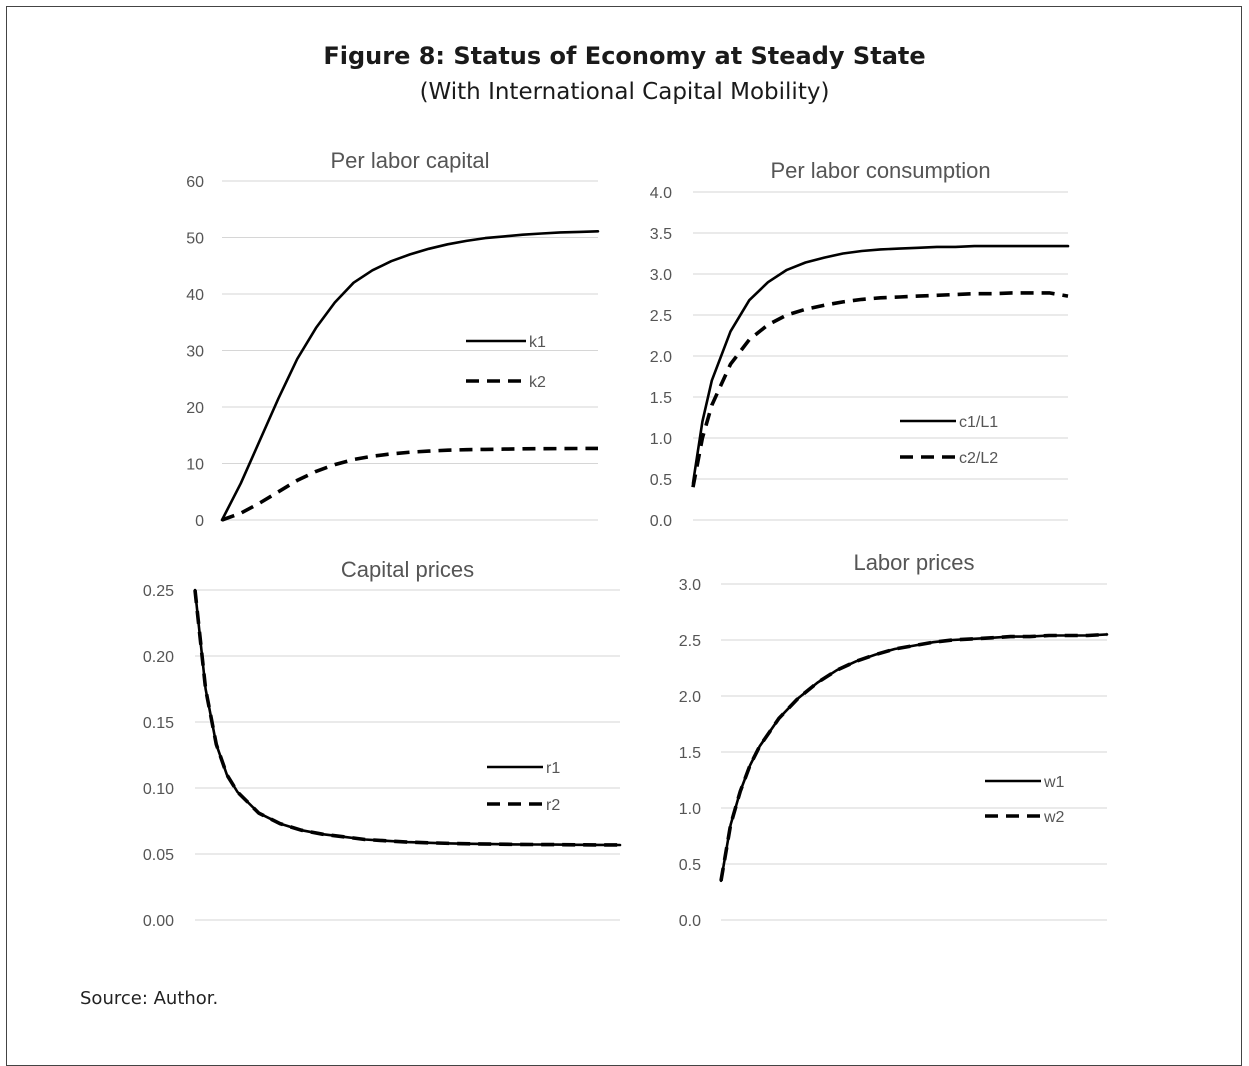 Image resolution: width=1249 pixels, height=1066 pixels. What do you see at coordinates (407, 569) in the screenshot?
I see `panel-title: Capital prices` at bounding box center [407, 569].